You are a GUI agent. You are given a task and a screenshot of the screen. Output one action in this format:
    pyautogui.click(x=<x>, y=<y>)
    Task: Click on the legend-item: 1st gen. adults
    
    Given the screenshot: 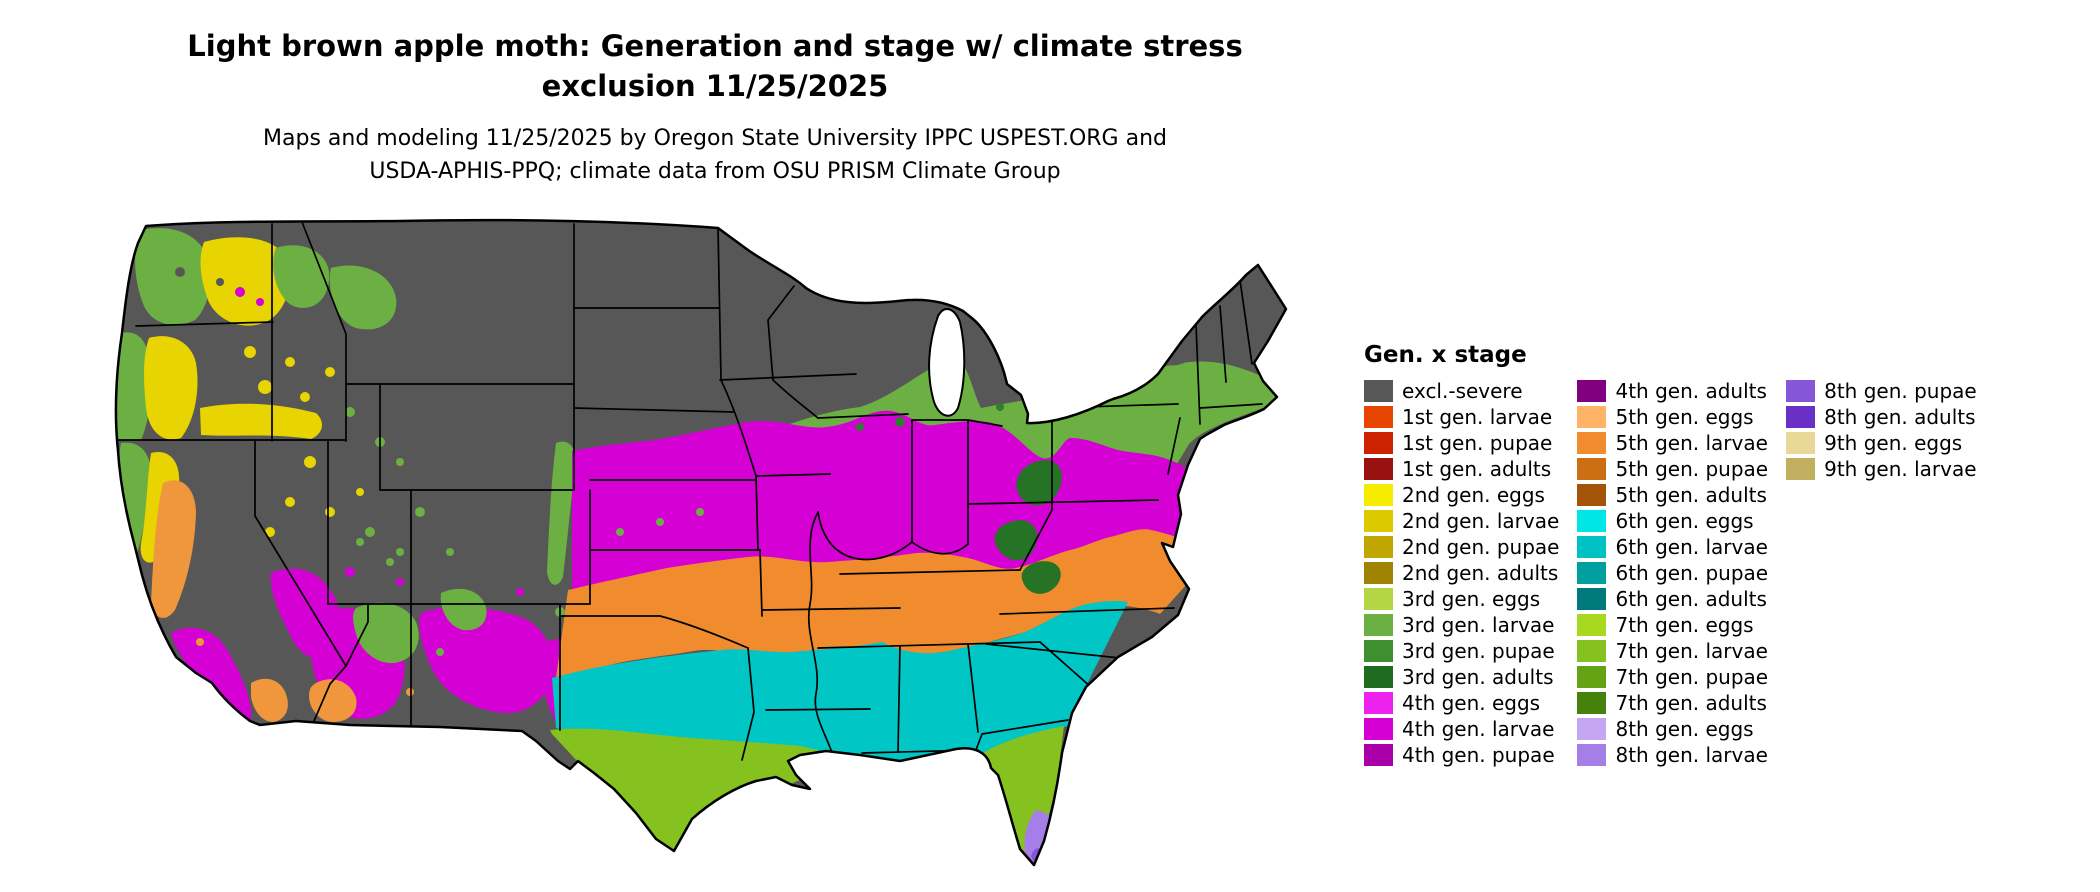 What is the action you would take?
    pyautogui.click(x=1461, y=469)
    